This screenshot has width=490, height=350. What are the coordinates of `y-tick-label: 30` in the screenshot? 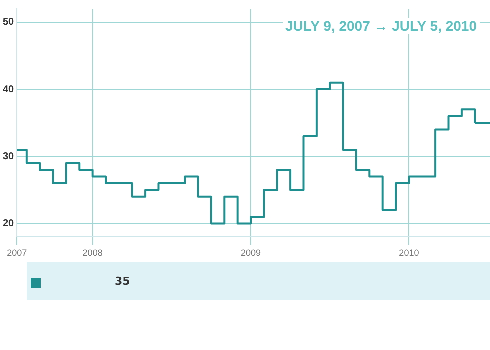 It's located at (9, 156).